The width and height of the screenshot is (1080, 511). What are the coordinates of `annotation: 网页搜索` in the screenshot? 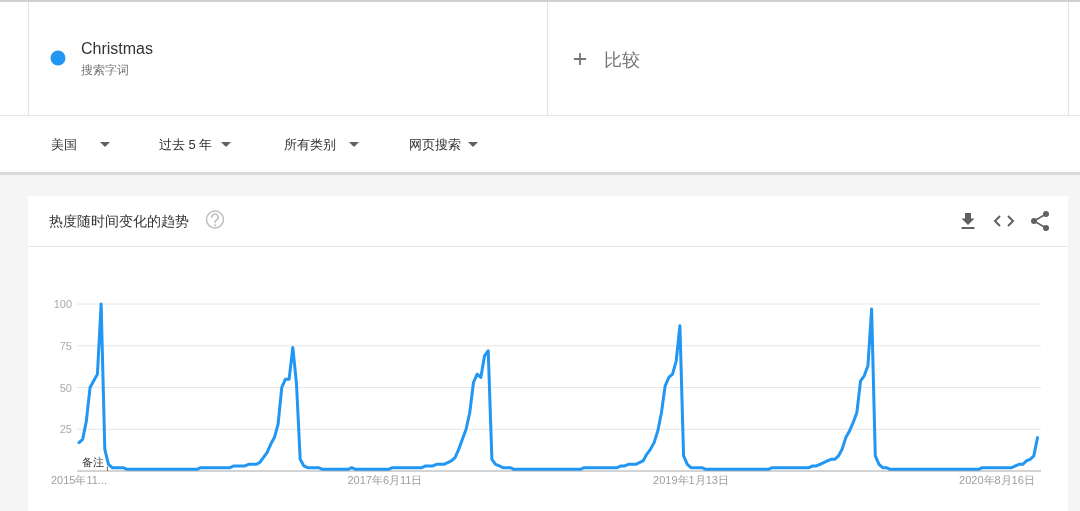 It's located at (435, 144).